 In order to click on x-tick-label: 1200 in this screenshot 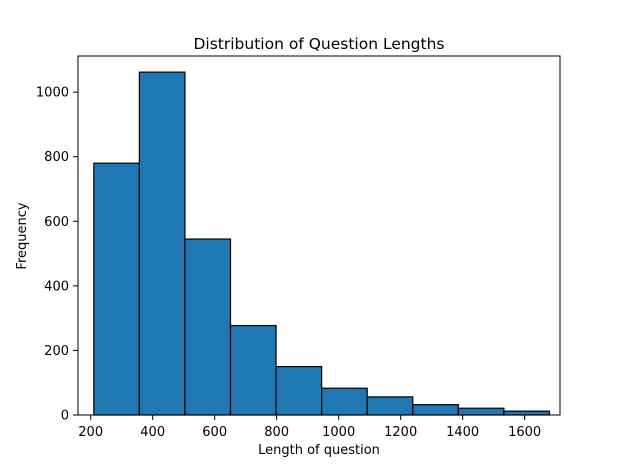, I will do `click(400, 432)`.